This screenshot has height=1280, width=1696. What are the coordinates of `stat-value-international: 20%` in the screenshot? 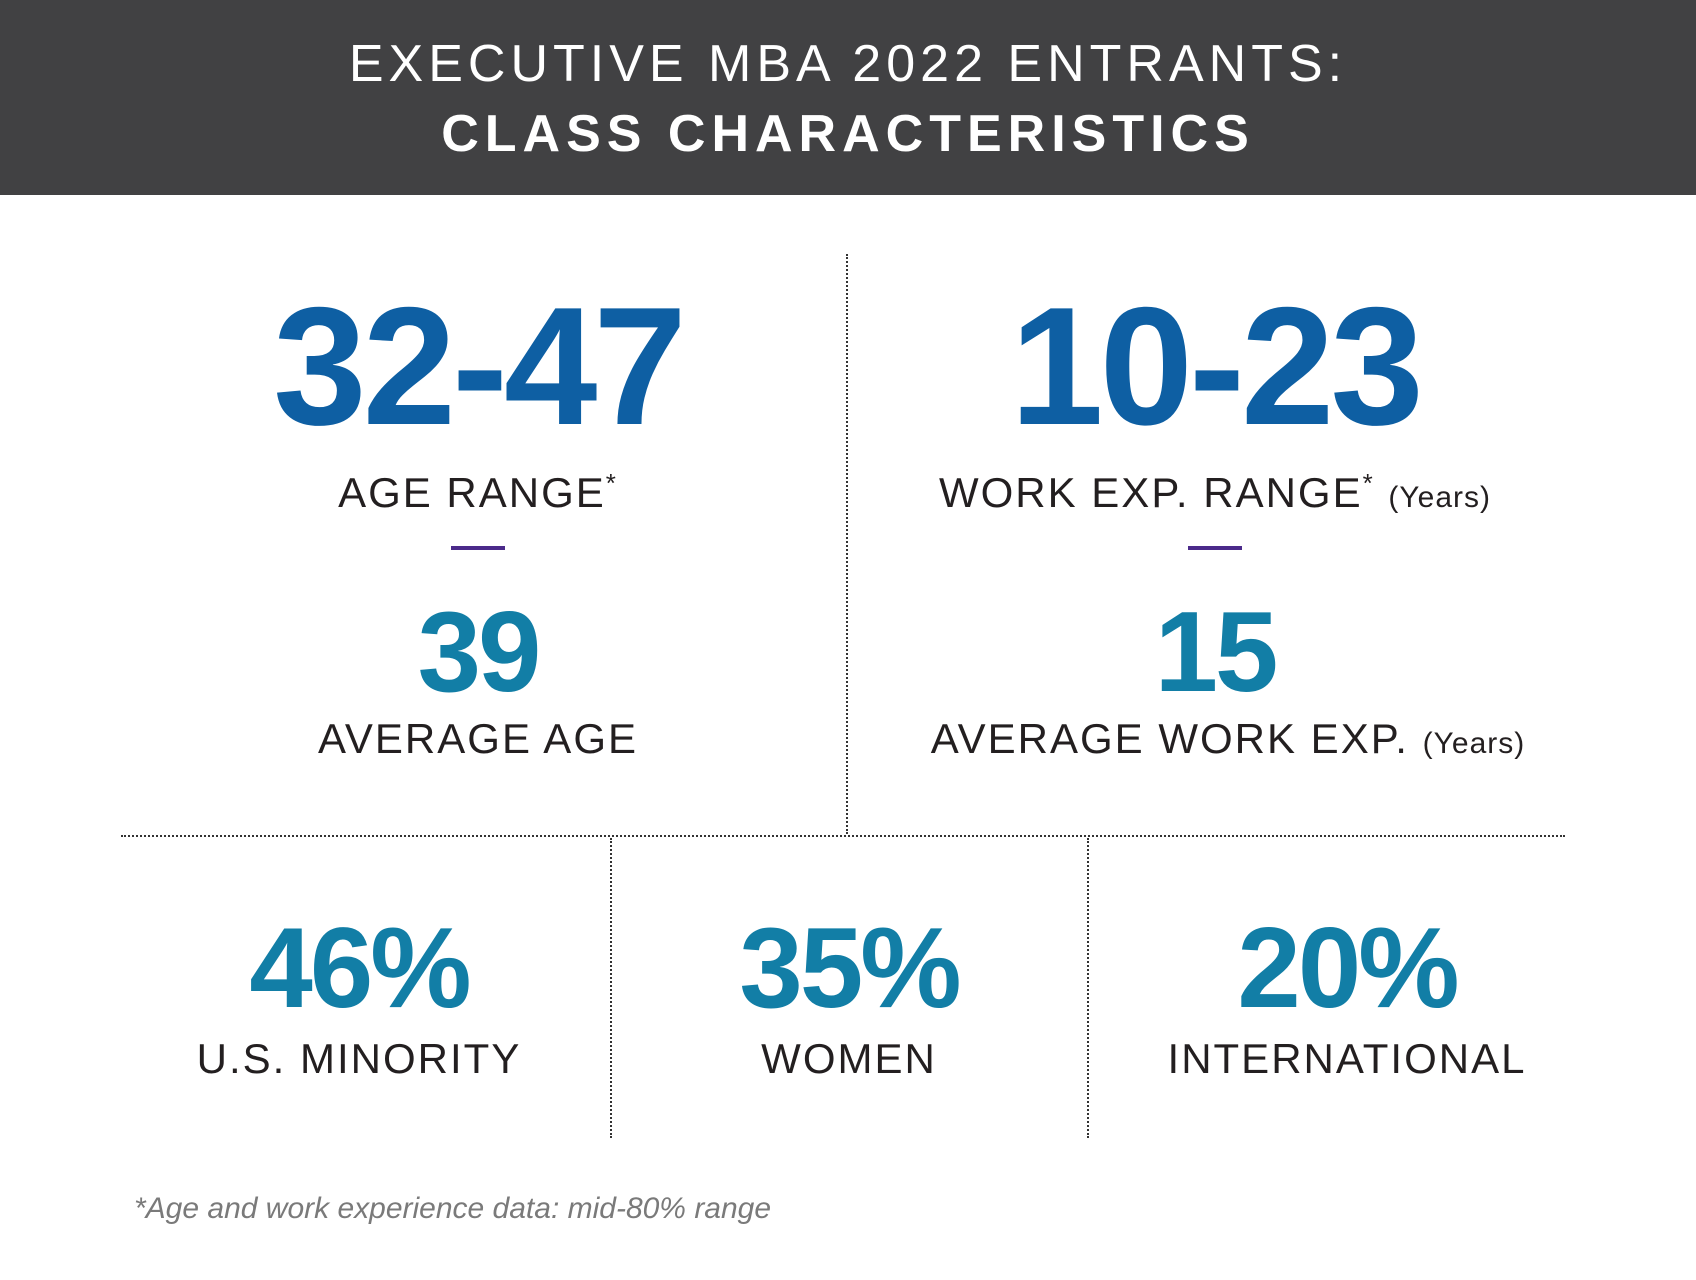 It's located at (1348, 968).